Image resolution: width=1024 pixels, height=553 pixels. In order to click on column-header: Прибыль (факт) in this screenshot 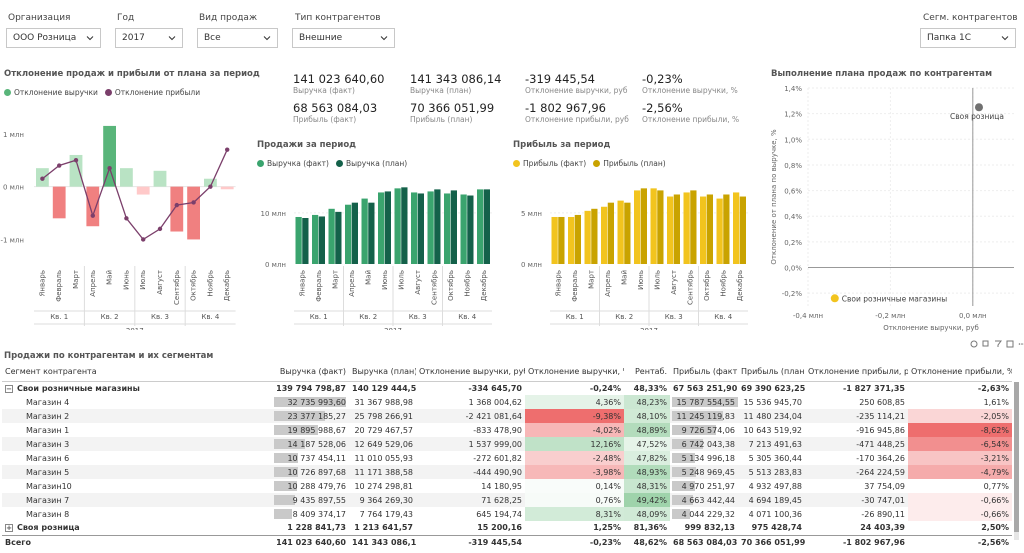, I will do `click(704, 372)`.